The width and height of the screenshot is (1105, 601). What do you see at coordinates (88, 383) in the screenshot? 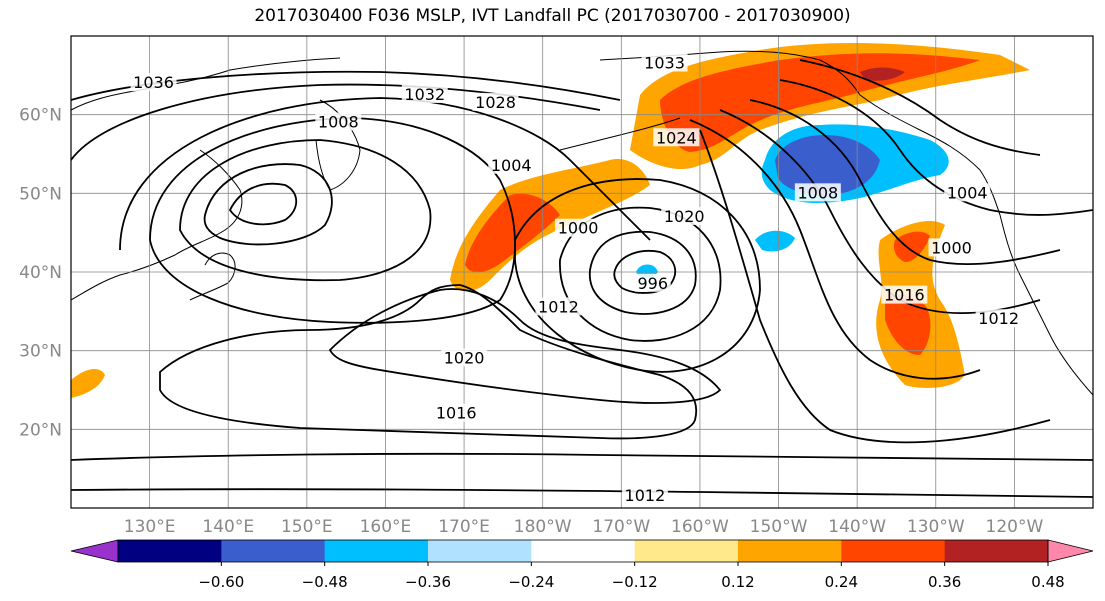
I see `ivt-positive-subtropics` at bounding box center [88, 383].